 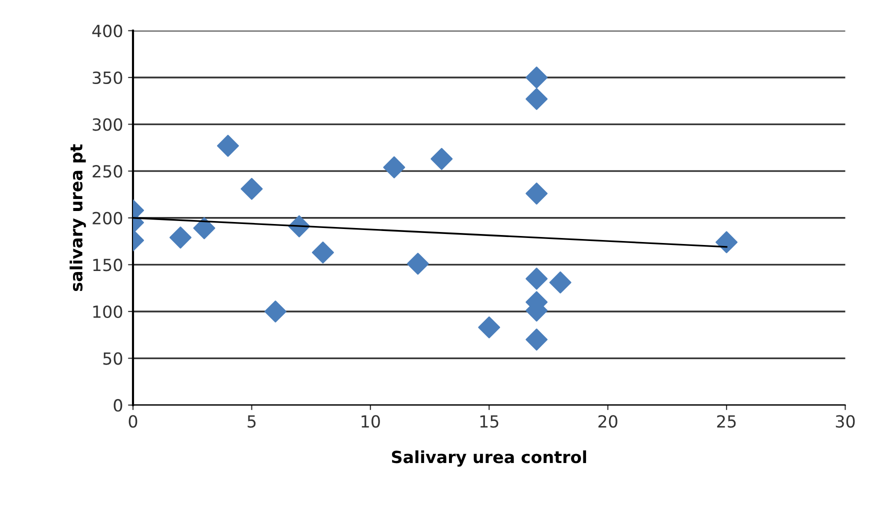 What do you see at coordinates (489, 421) in the screenshot?
I see `x-tick-label: 15` at bounding box center [489, 421].